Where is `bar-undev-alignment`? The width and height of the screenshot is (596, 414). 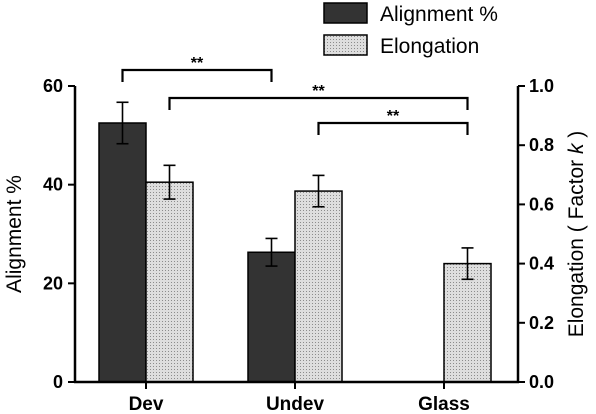
bar-undev-alignment is located at coordinates (271, 317).